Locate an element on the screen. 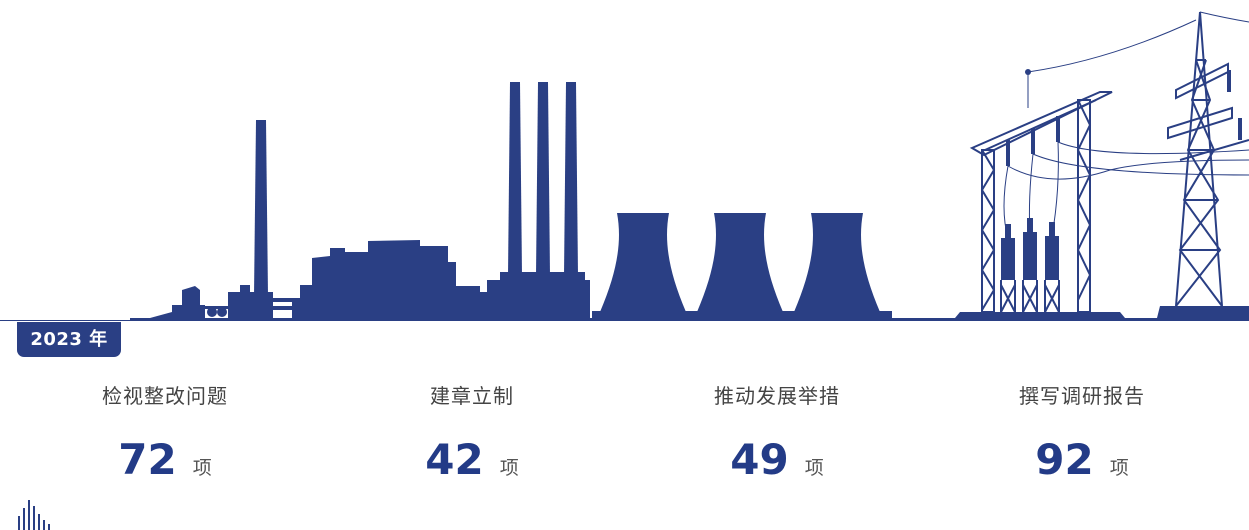 This screenshot has width=1249, height=530. stat-number: 49 is located at coordinates (759, 459).